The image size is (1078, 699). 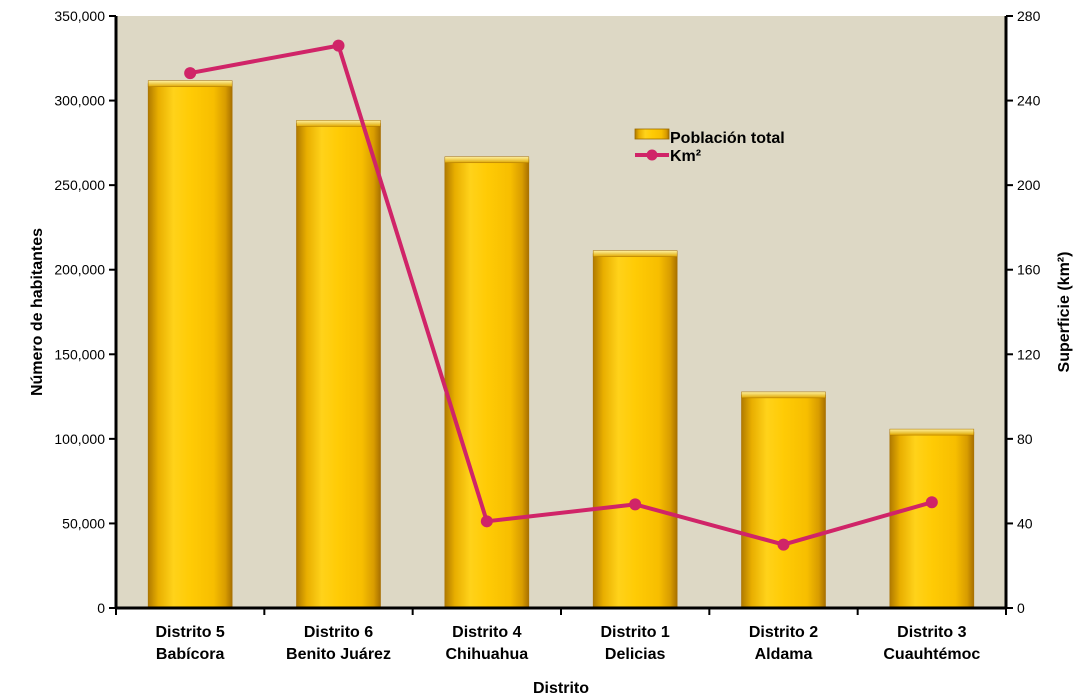 I want to click on y2-tick-label: 40, so click(x=1025, y=523).